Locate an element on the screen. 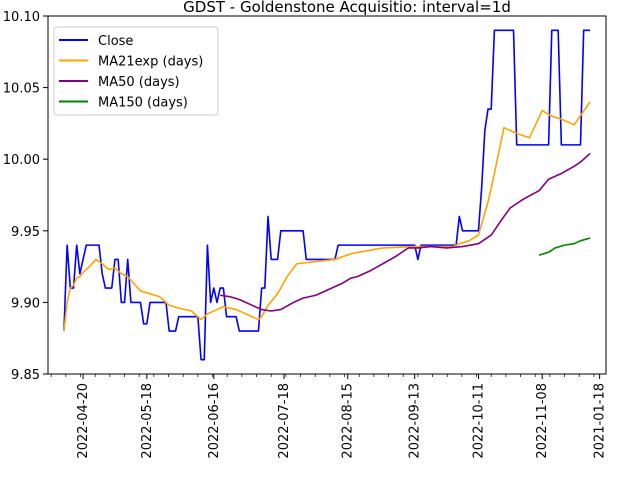  x-tick-label: 2022-05-18 is located at coordinates (147, 421).